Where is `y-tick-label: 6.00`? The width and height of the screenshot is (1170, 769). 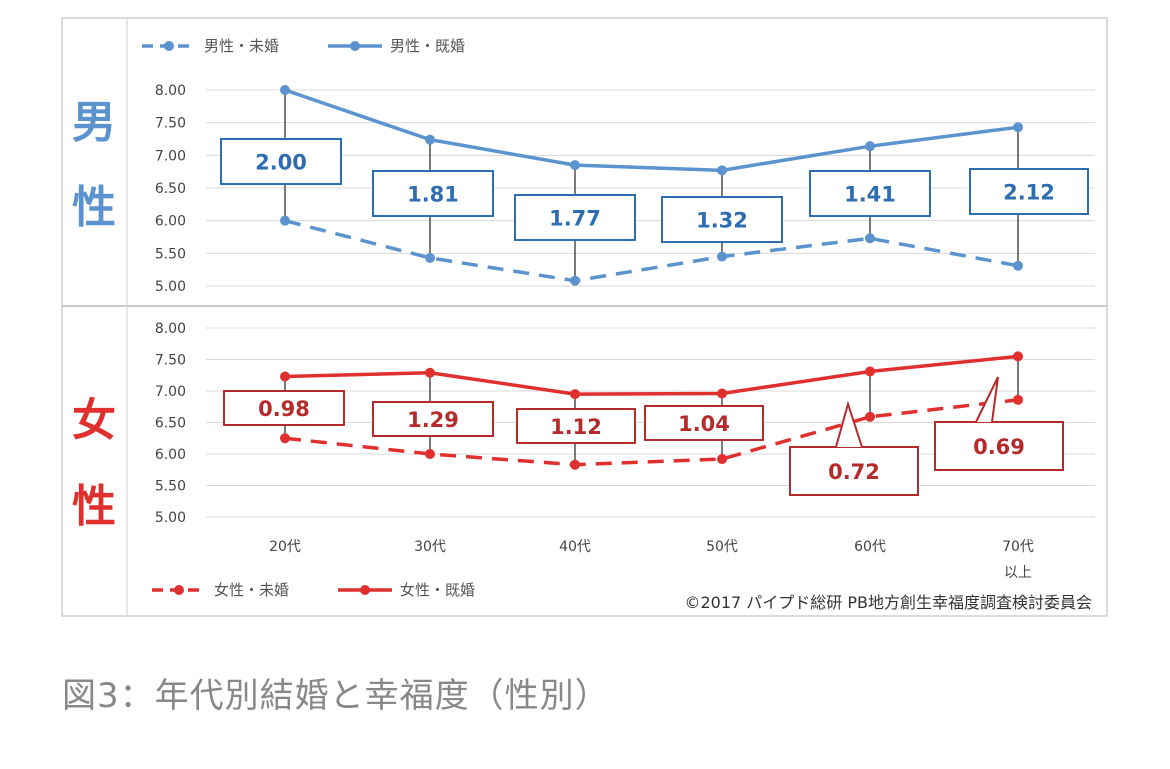 y-tick-label: 6.00 is located at coordinates (170, 455).